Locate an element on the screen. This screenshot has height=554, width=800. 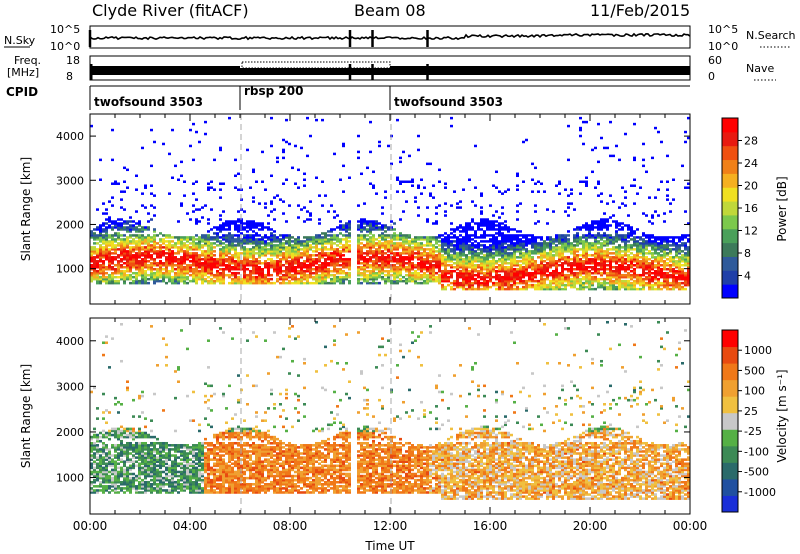
freq-series-bar is located at coordinates (540, 70).